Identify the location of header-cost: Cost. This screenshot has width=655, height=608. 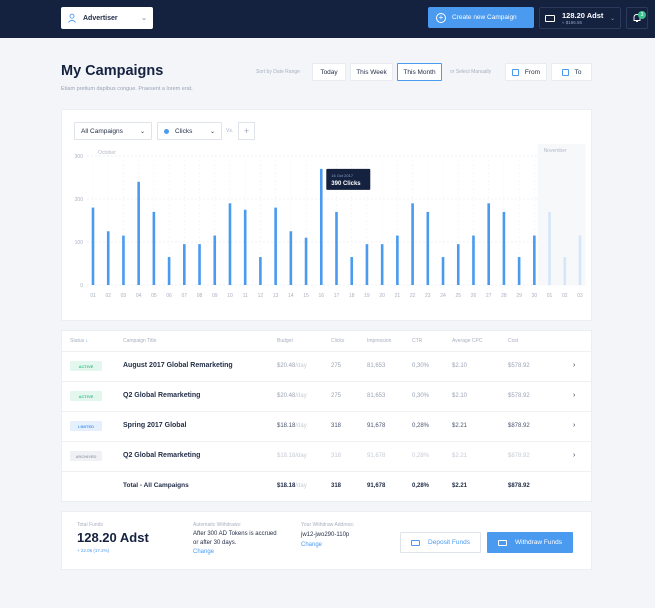
(513, 341).